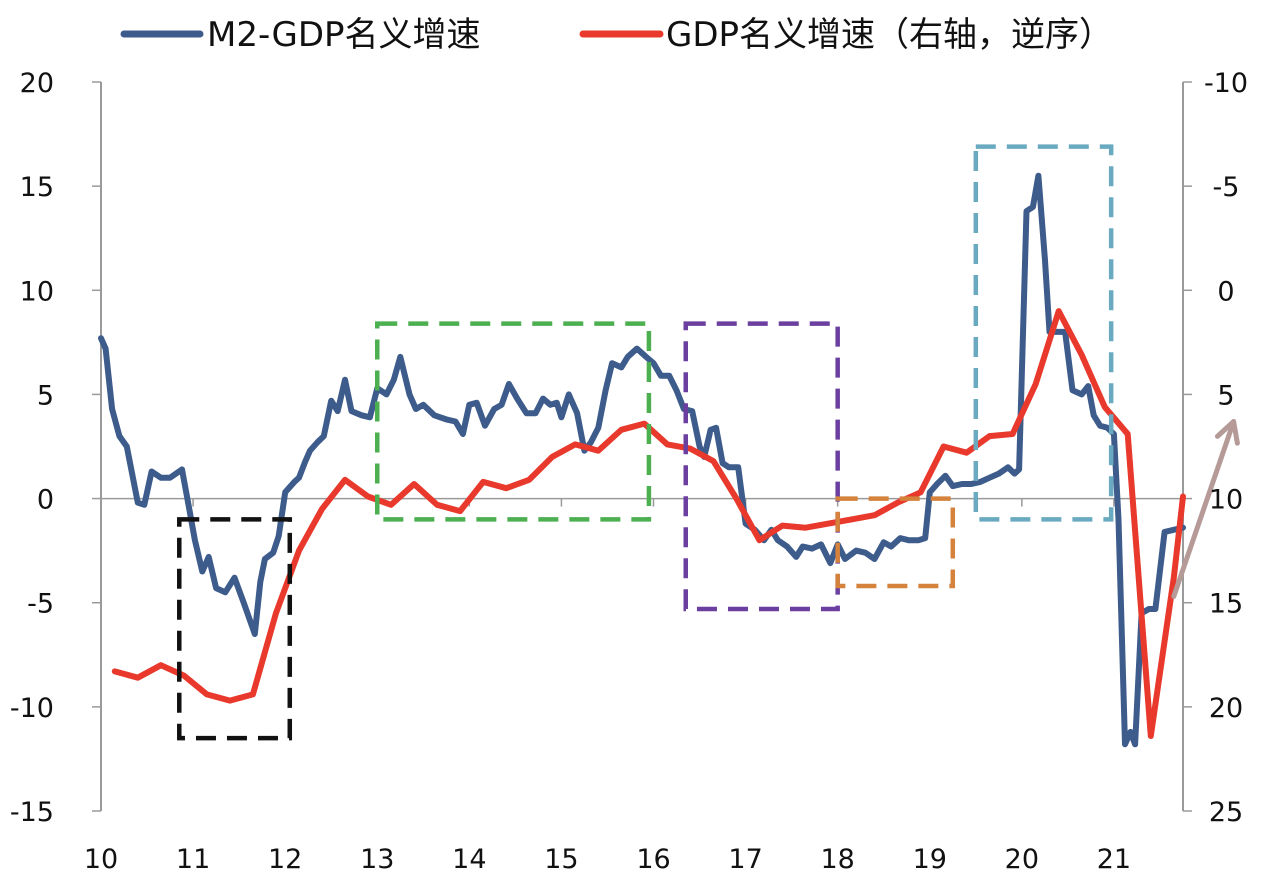  I want to click on y-left-tick-label: -15, so click(32, 812).